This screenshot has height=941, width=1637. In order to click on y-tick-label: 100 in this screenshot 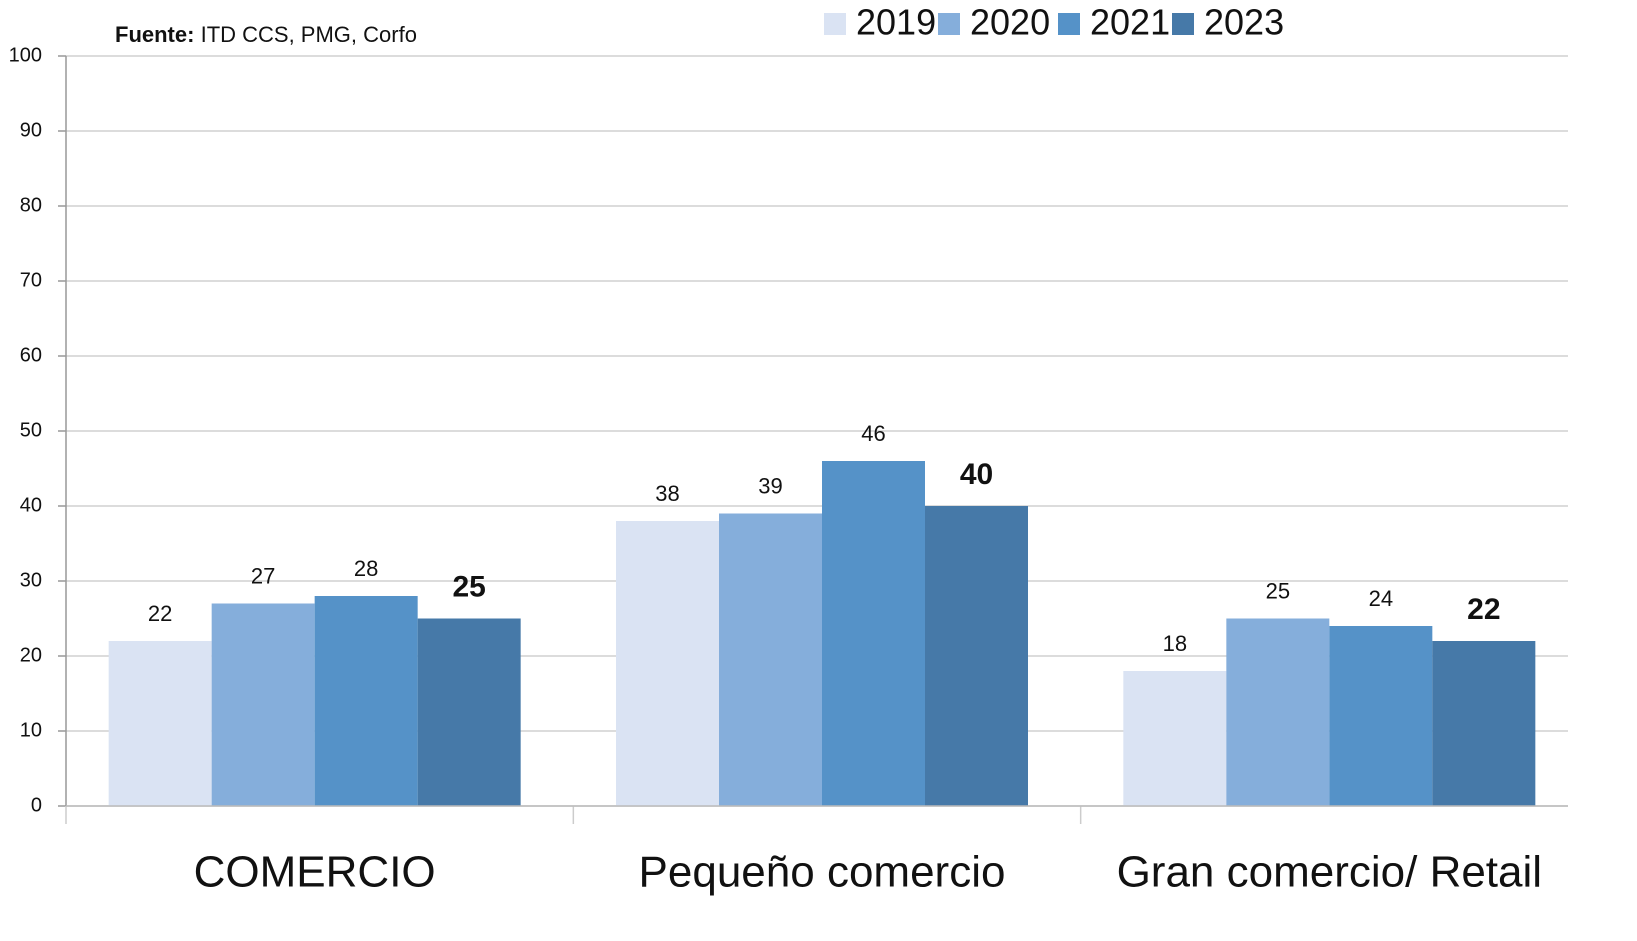, I will do `click(25, 55)`.